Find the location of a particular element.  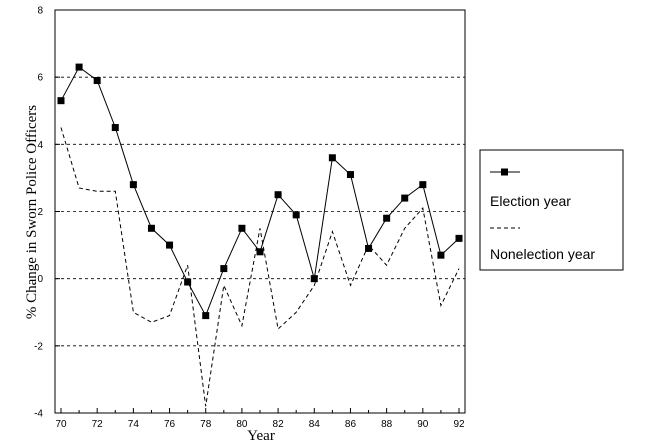

x-tick-label: 80 is located at coordinates (242, 424).